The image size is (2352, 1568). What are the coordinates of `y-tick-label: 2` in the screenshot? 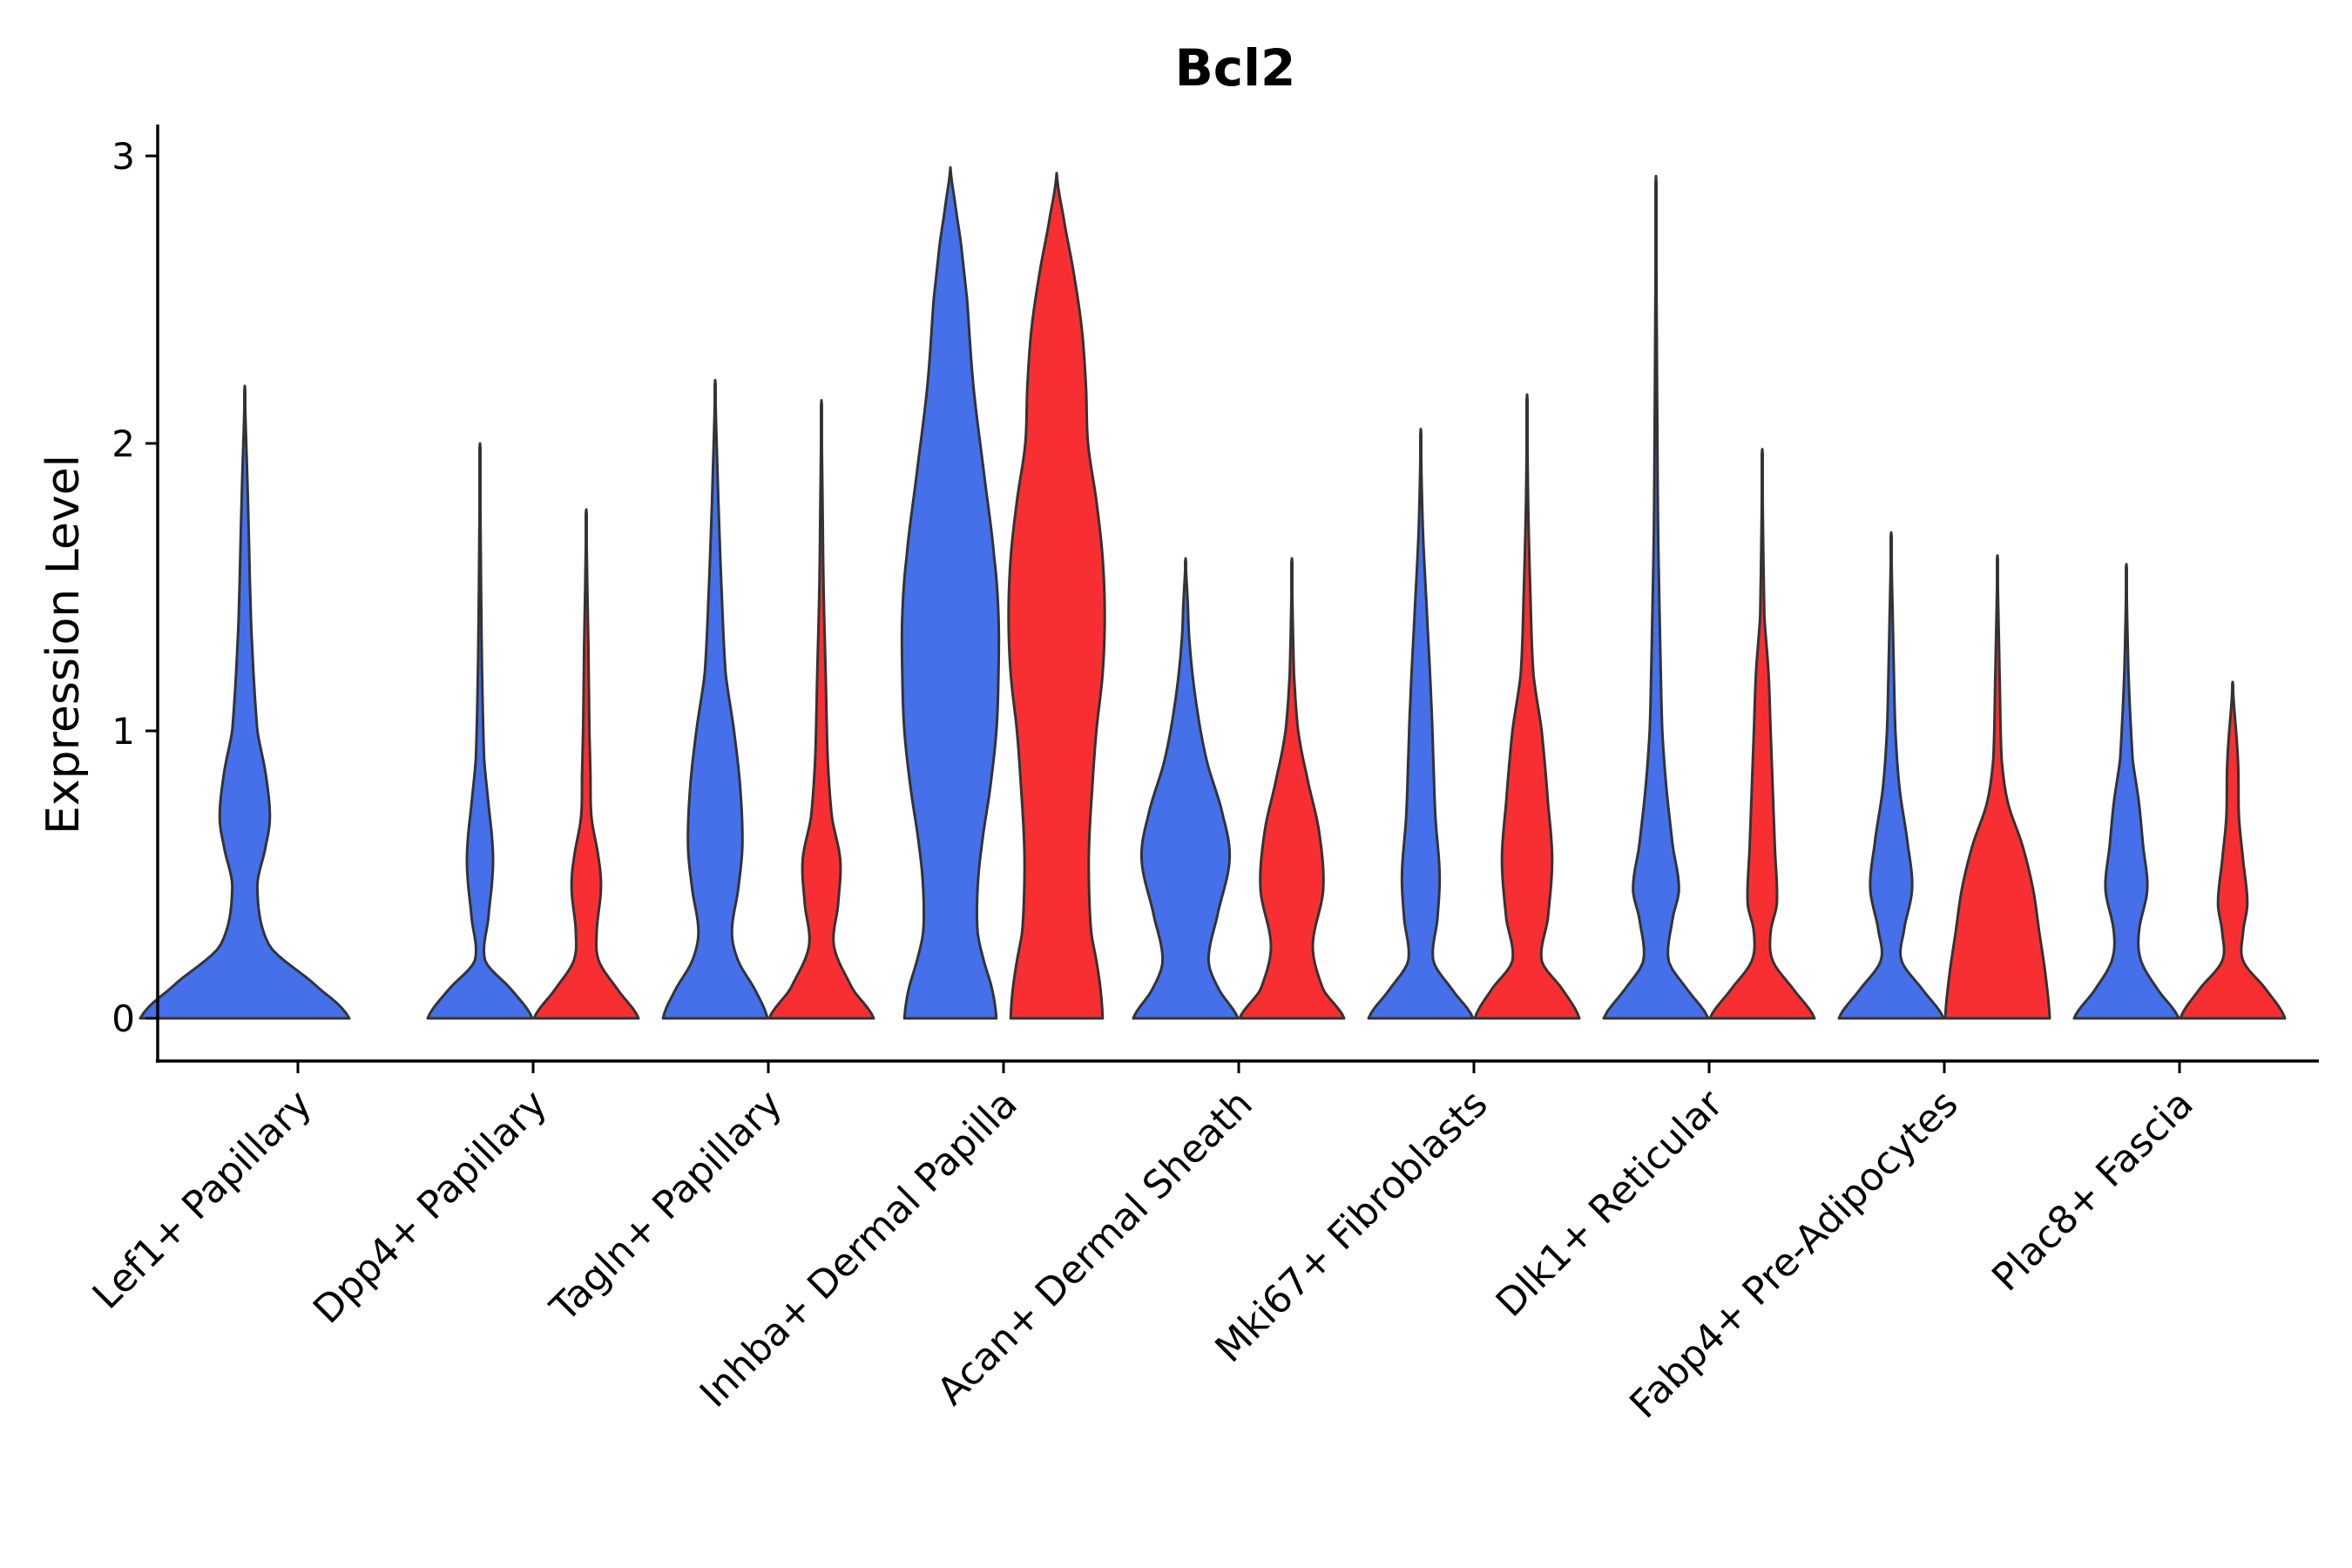 It's located at (124, 443).